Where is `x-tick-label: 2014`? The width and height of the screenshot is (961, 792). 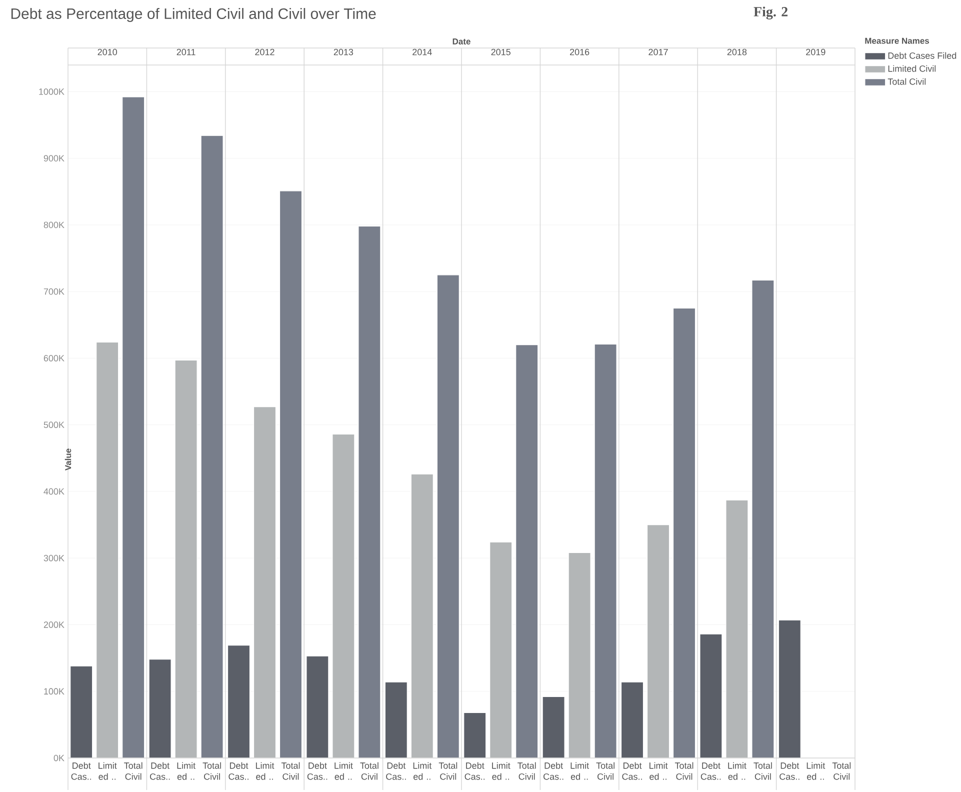 x-tick-label: 2014 is located at coordinates (422, 52).